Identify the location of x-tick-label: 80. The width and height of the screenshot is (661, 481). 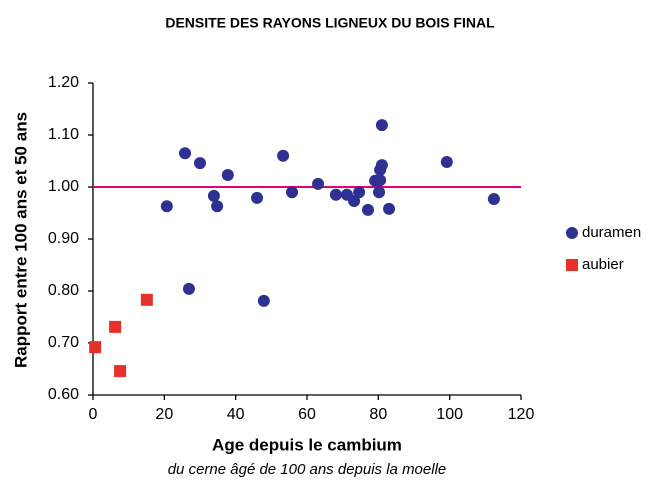
(378, 414).